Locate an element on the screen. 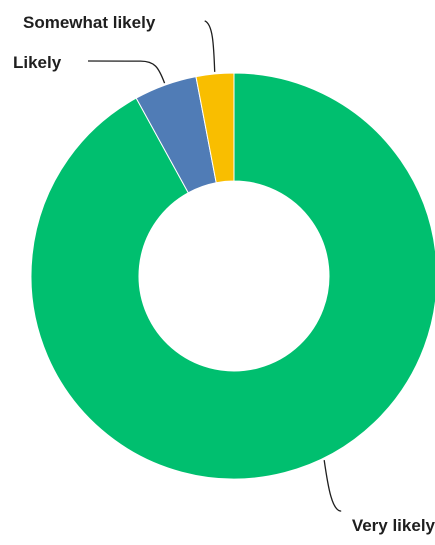  label-likely: Likely is located at coordinates (37, 62).